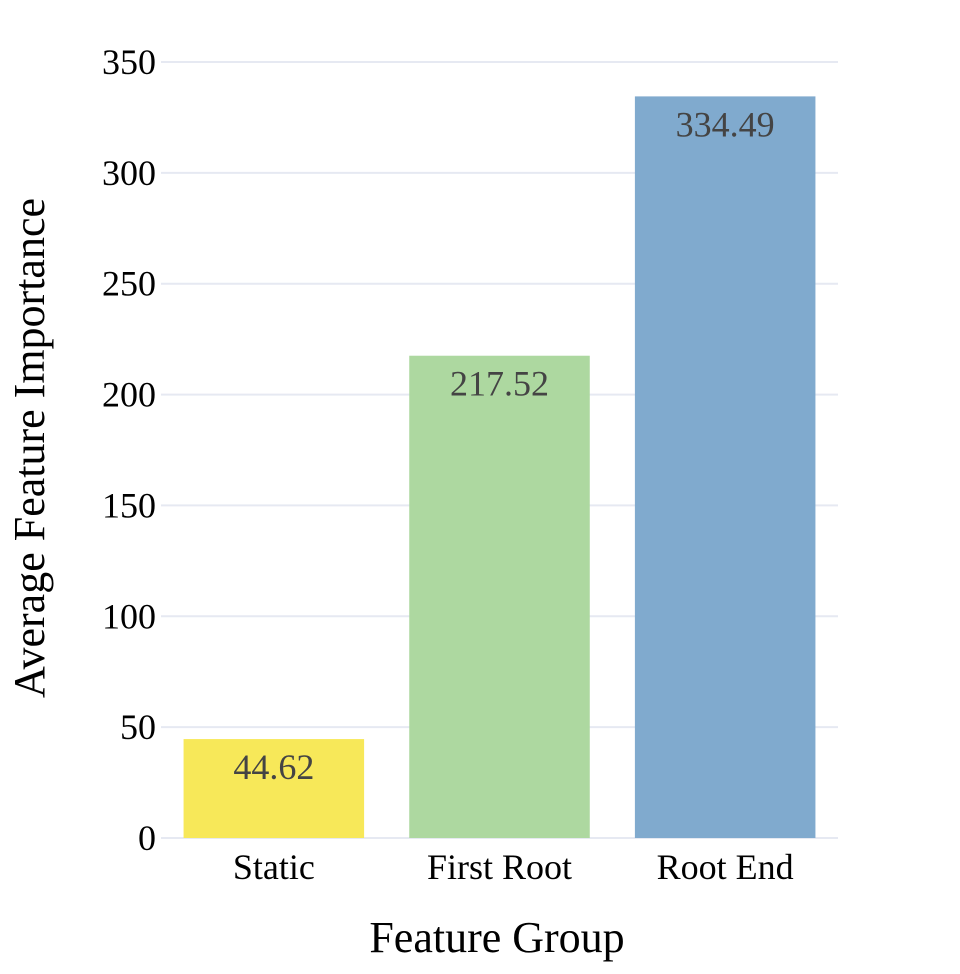 The image size is (960, 974). I want to click on y-tick-label: 150, so click(129, 505).